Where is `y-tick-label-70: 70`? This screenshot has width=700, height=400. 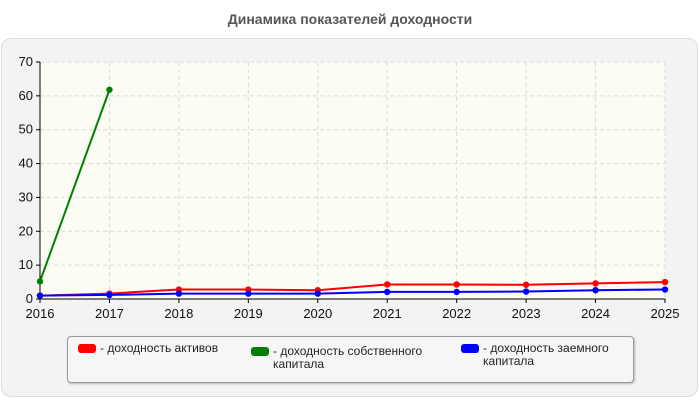 y-tick-label-70: 70 is located at coordinates (26, 61).